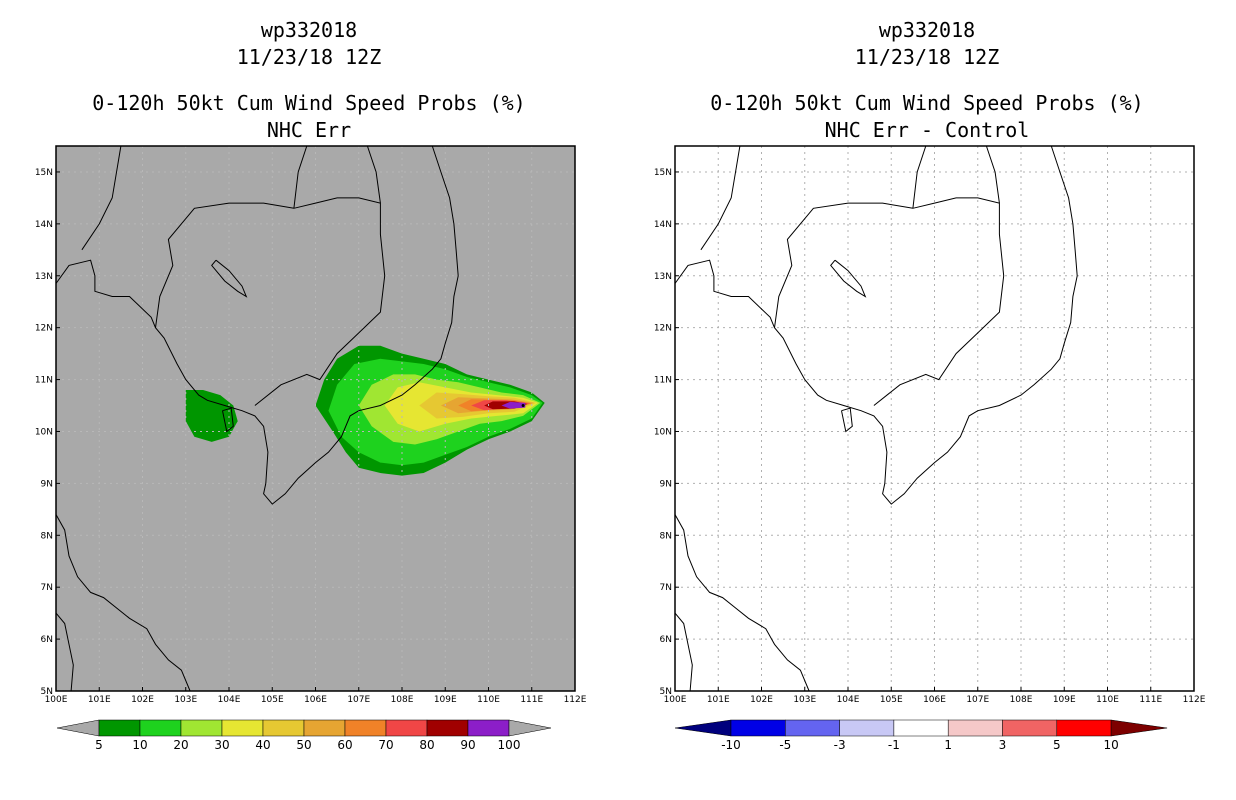 This screenshot has width=1236, height=800. What do you see at coordinates (221, 745) in the screenshot?
I see `colorbar-label: 30` at bounding box center [221, 745].